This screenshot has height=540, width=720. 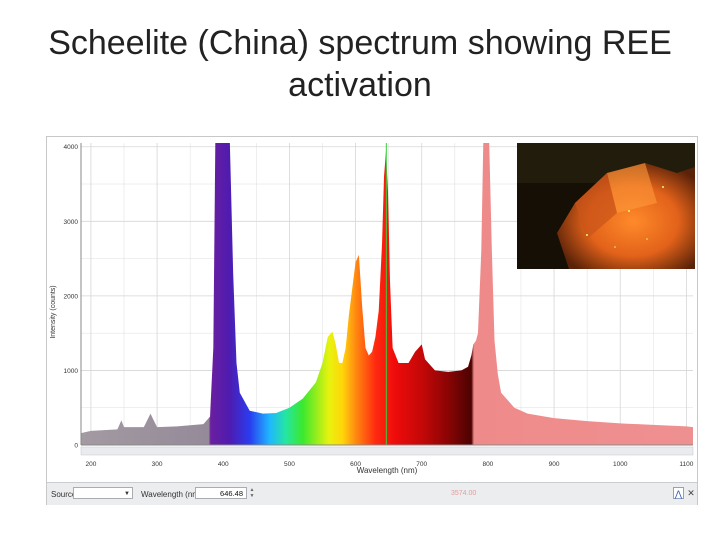 I want to click on source-select: ▼, so click(x=103, y=493).